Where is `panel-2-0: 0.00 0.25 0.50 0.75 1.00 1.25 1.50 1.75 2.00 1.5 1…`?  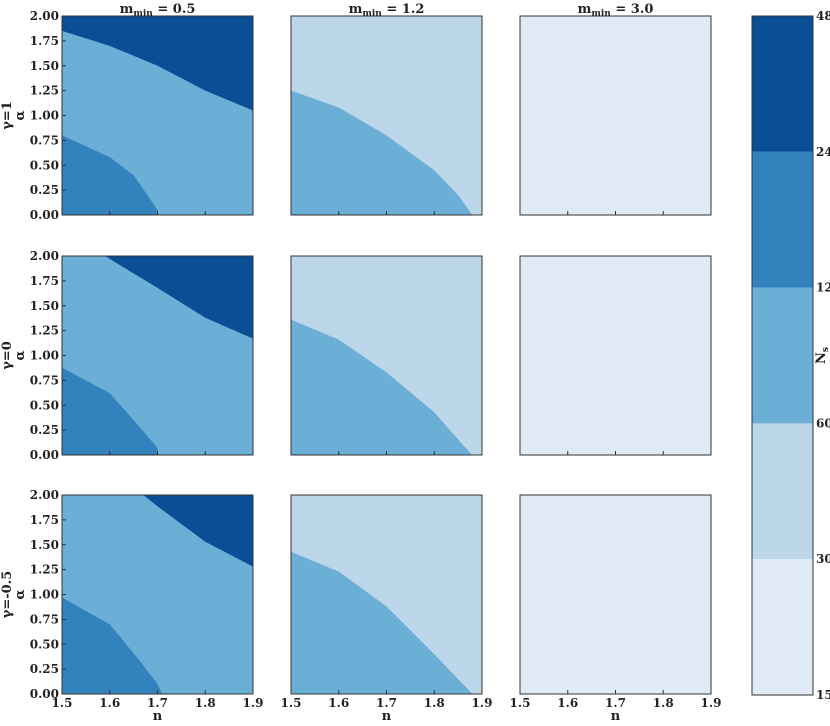 panel-2-0: 0.00 0.25 0.50 0.75 1.00 1.25 1.50 1.75 2.00 1.5 1… is located at coordinates (147, 606).